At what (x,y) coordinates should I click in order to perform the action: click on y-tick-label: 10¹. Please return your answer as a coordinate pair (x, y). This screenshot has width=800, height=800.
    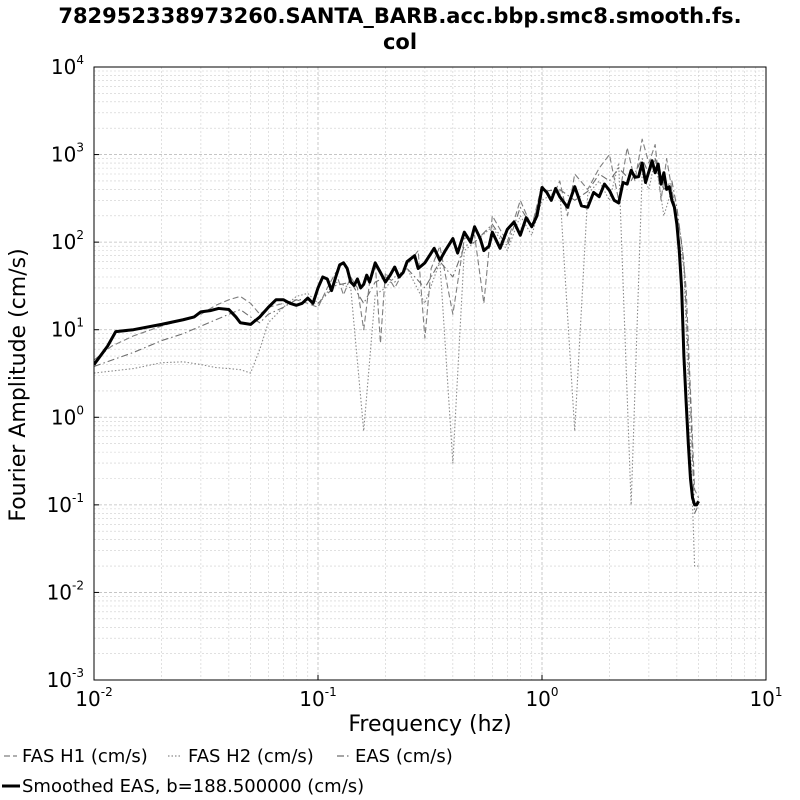
    Looking at the image, I should click on (67, 329).